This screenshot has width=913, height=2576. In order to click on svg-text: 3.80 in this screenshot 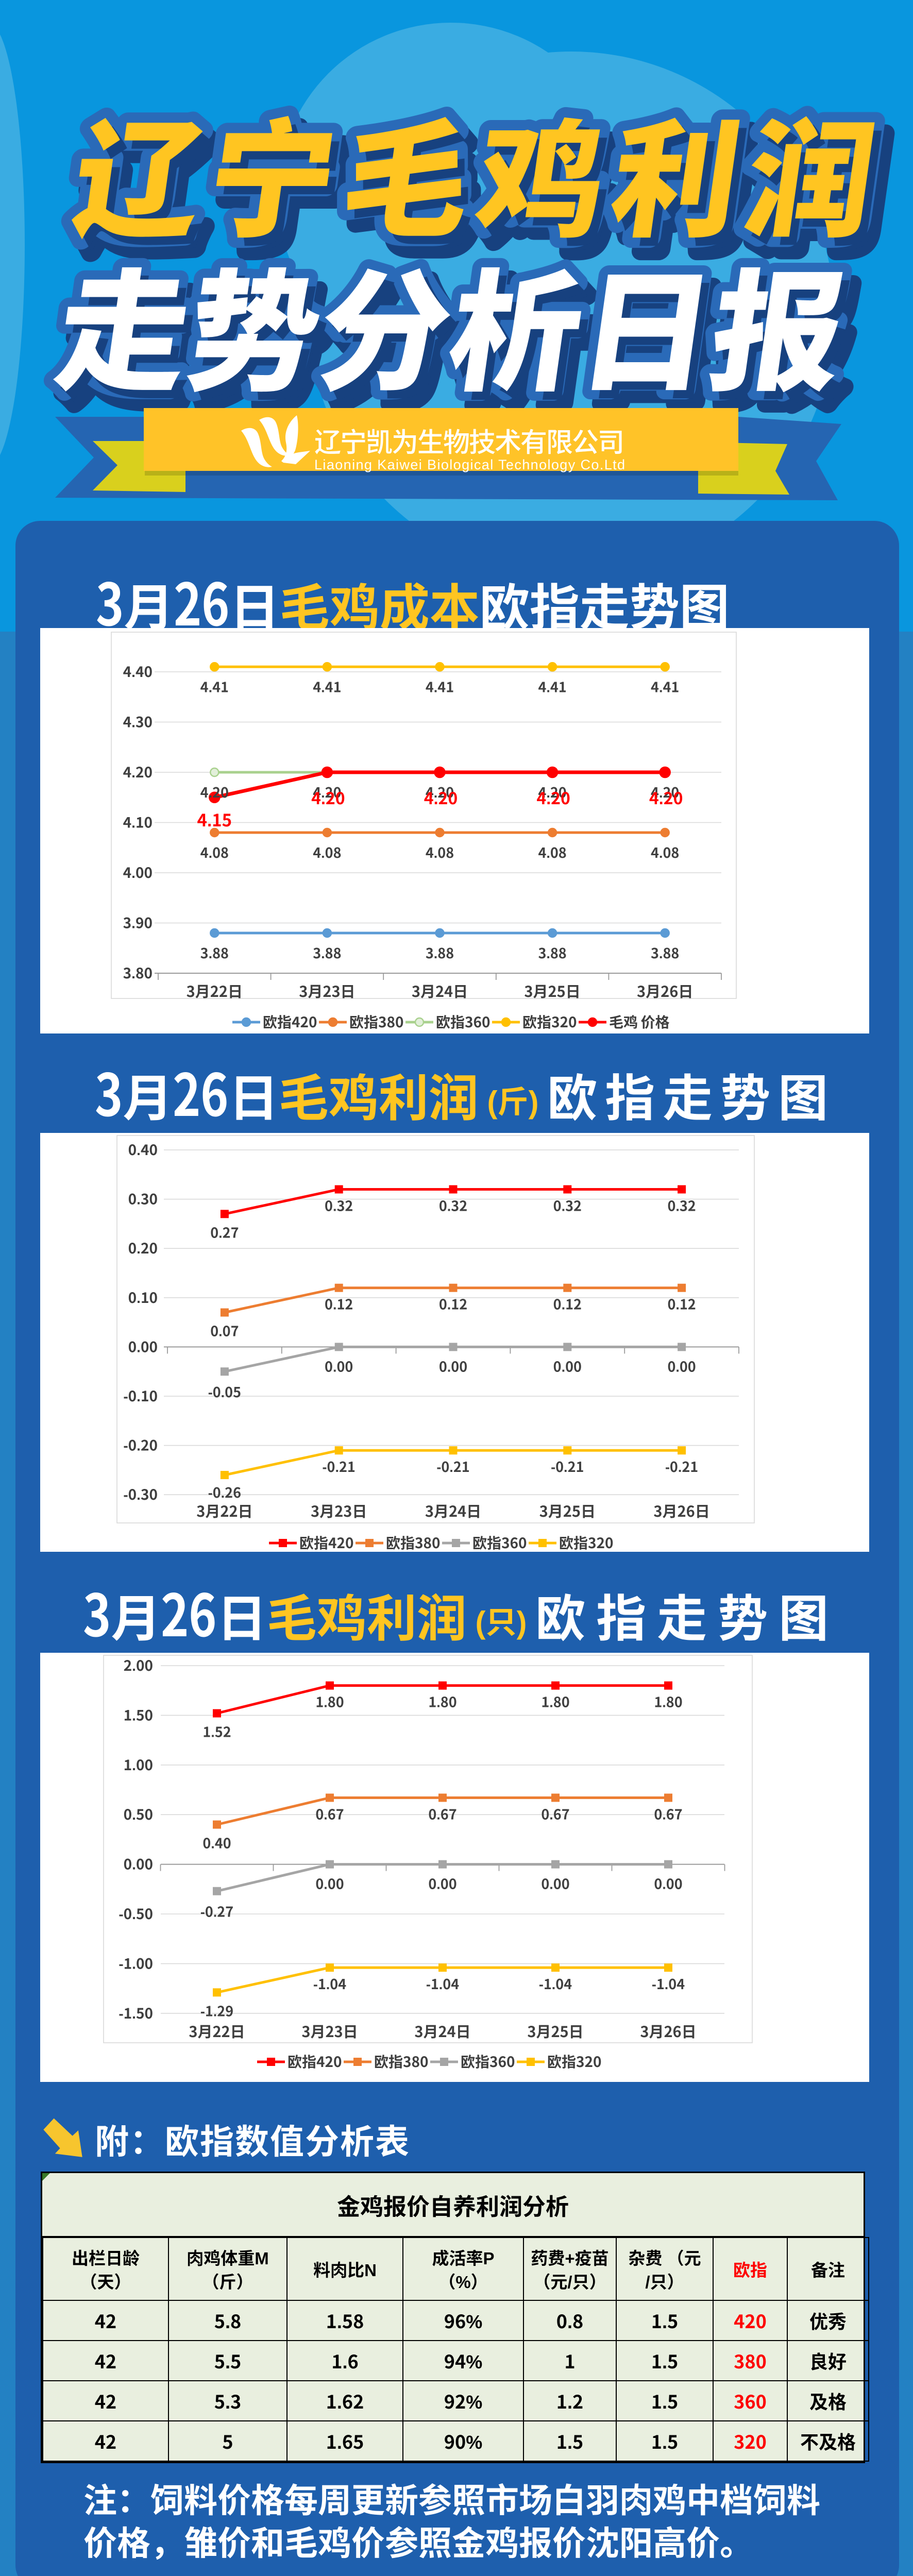, I will do `click(138, 972)`.